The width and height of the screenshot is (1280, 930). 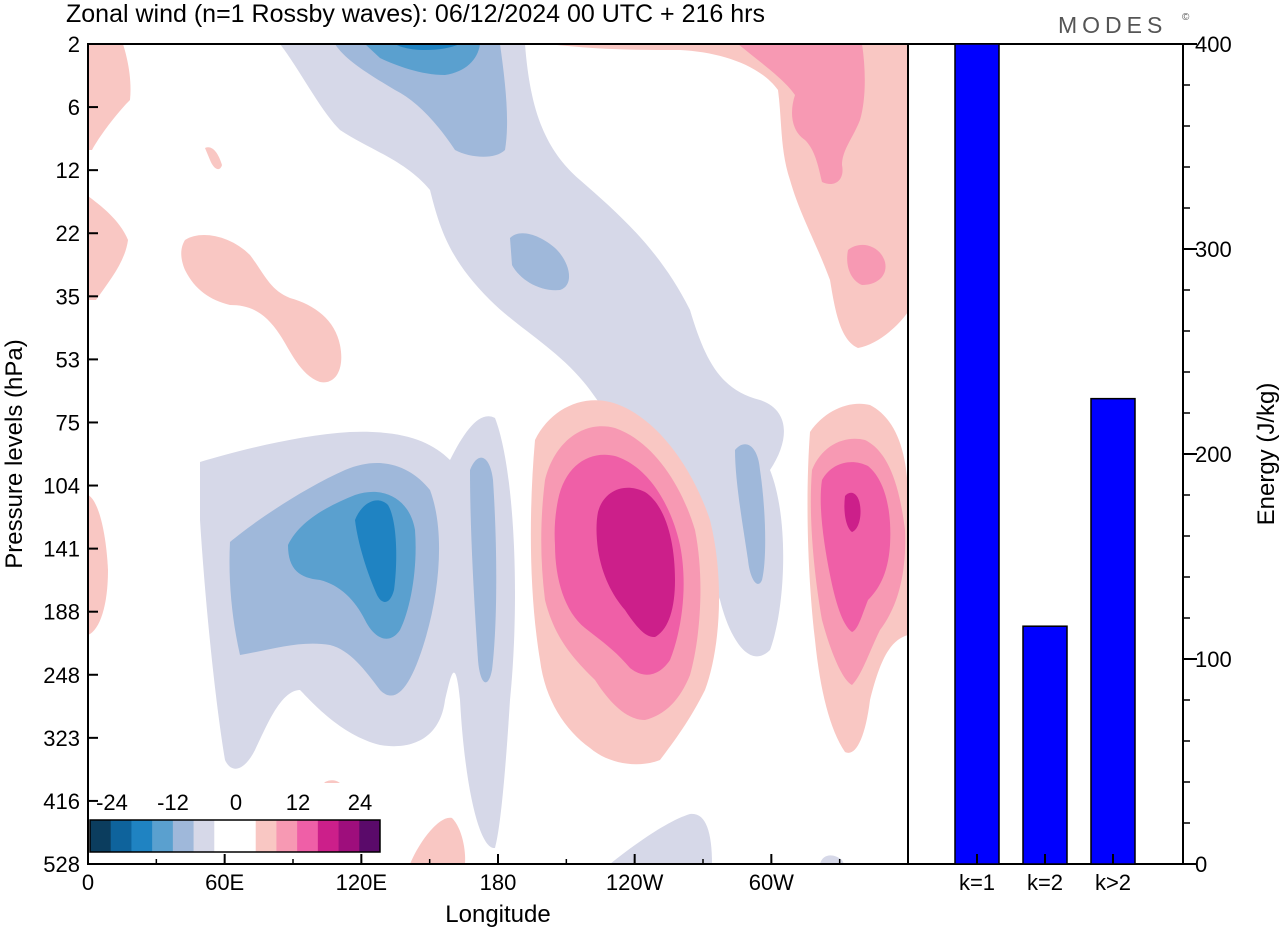 I want to click on bar-category-label: k=1, so click(x=977, y=882).